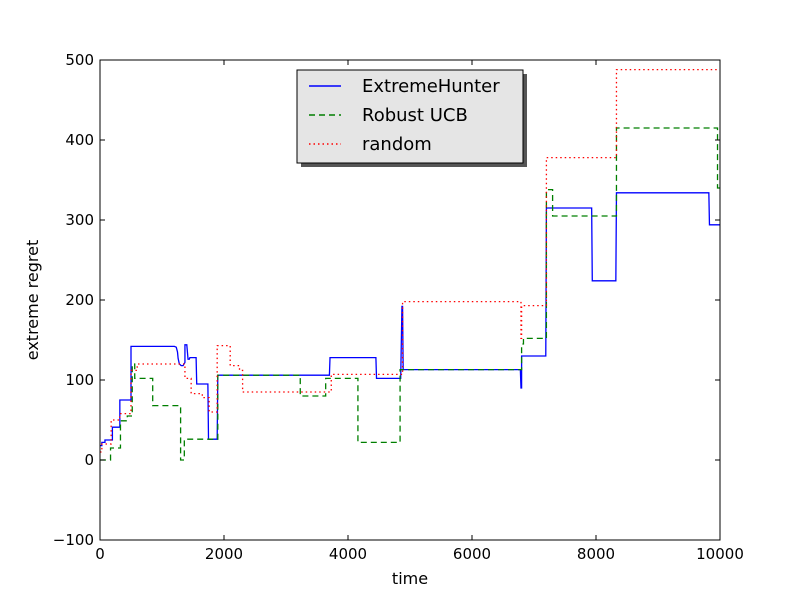 The height and width of the screenshot is (600, 800). I want to click on x-tick-label: 10000, so click(720, 554).